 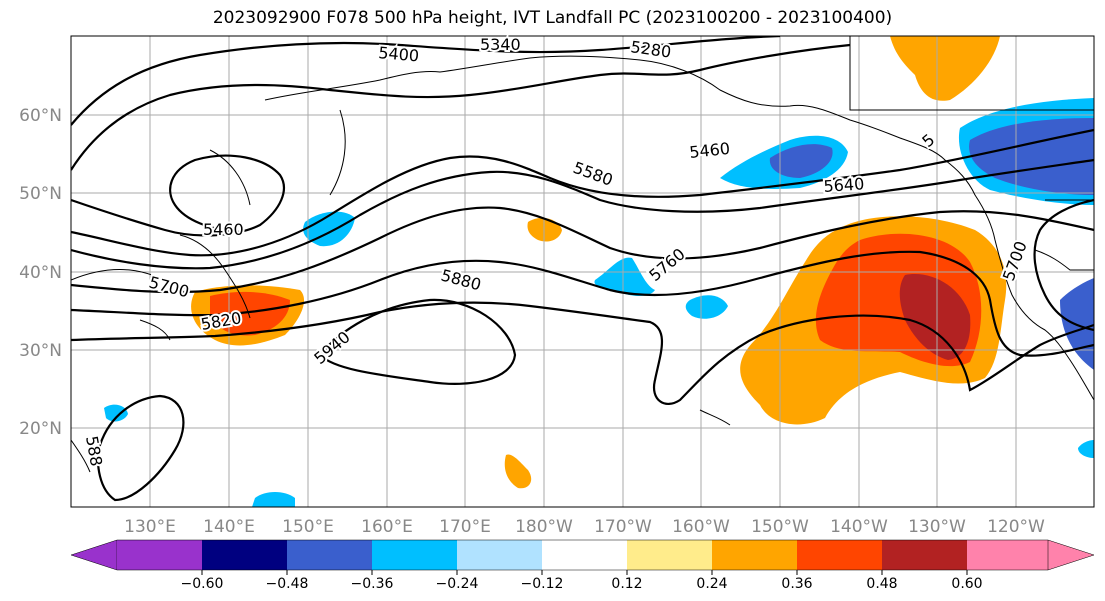 I want to click on colorbar-extend-min, so click(x=94, y=555).